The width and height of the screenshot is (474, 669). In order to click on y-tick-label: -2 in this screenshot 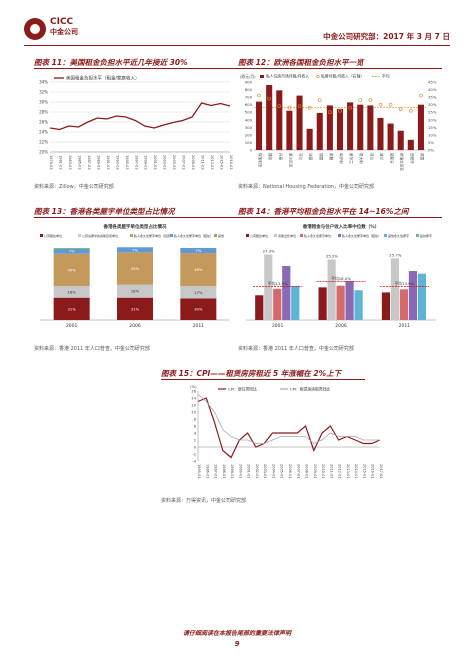, I will do `click(194, 454)`.